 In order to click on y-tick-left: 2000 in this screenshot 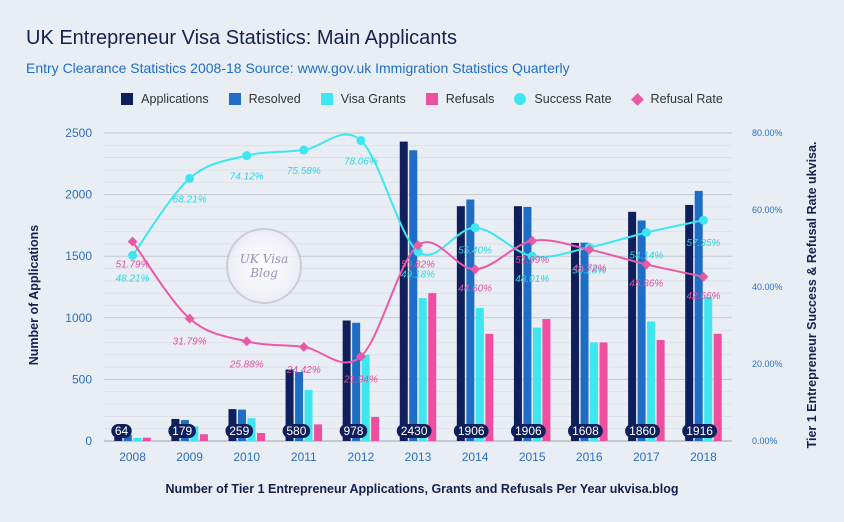, I will do `click(78, 195)`.